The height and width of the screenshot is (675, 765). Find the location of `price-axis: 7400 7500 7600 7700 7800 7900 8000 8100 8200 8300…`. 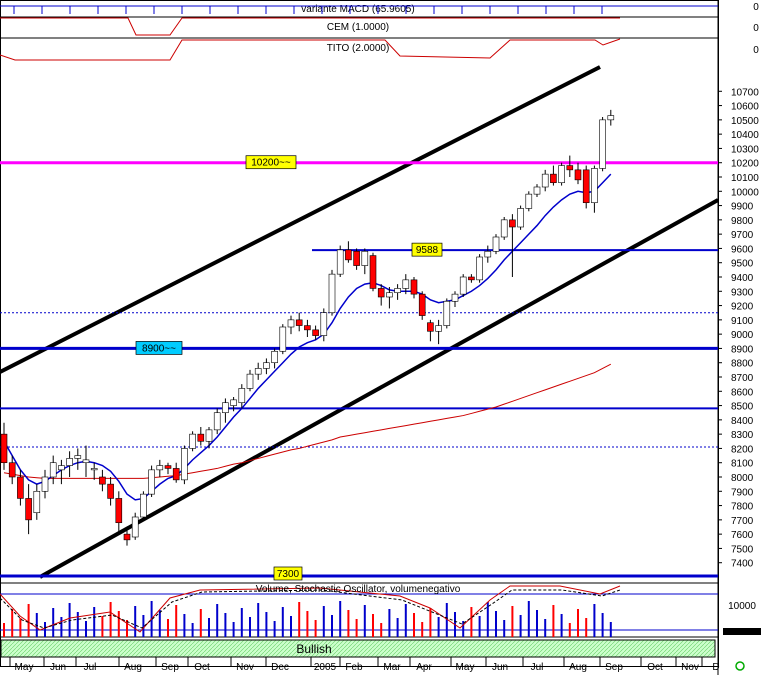

price-axis: 7400 7500 7600 7700 7800 7900 8000 8100 8200 8300… is located at coordinates (738, 328).